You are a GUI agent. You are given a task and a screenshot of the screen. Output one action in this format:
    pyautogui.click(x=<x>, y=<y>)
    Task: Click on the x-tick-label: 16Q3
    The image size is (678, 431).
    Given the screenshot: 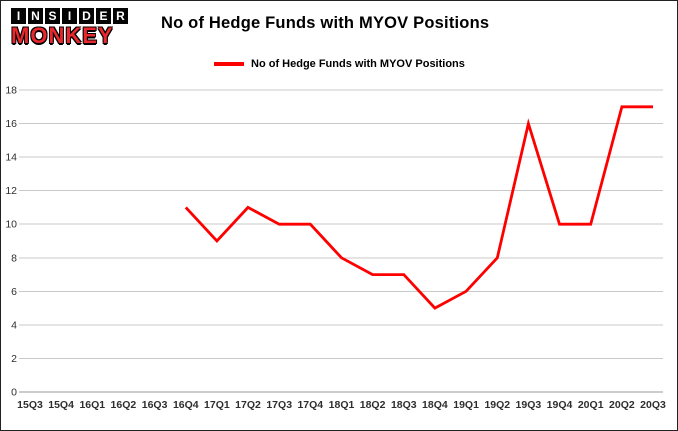 What is the action you would take?
    pyautogui.click(x=155, y=405)
    